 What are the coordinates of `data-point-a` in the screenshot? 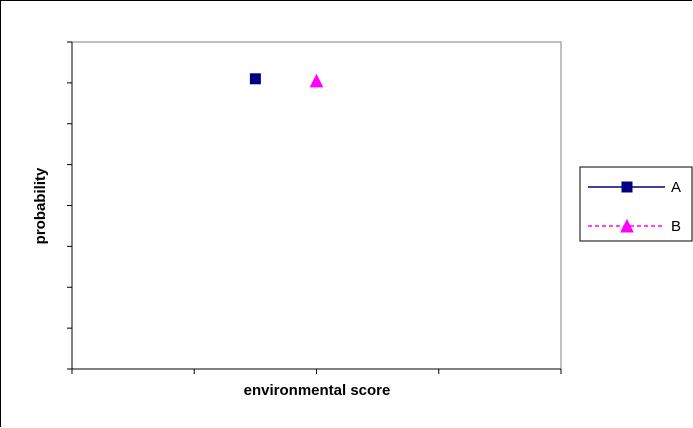 It's located at (255, 79).